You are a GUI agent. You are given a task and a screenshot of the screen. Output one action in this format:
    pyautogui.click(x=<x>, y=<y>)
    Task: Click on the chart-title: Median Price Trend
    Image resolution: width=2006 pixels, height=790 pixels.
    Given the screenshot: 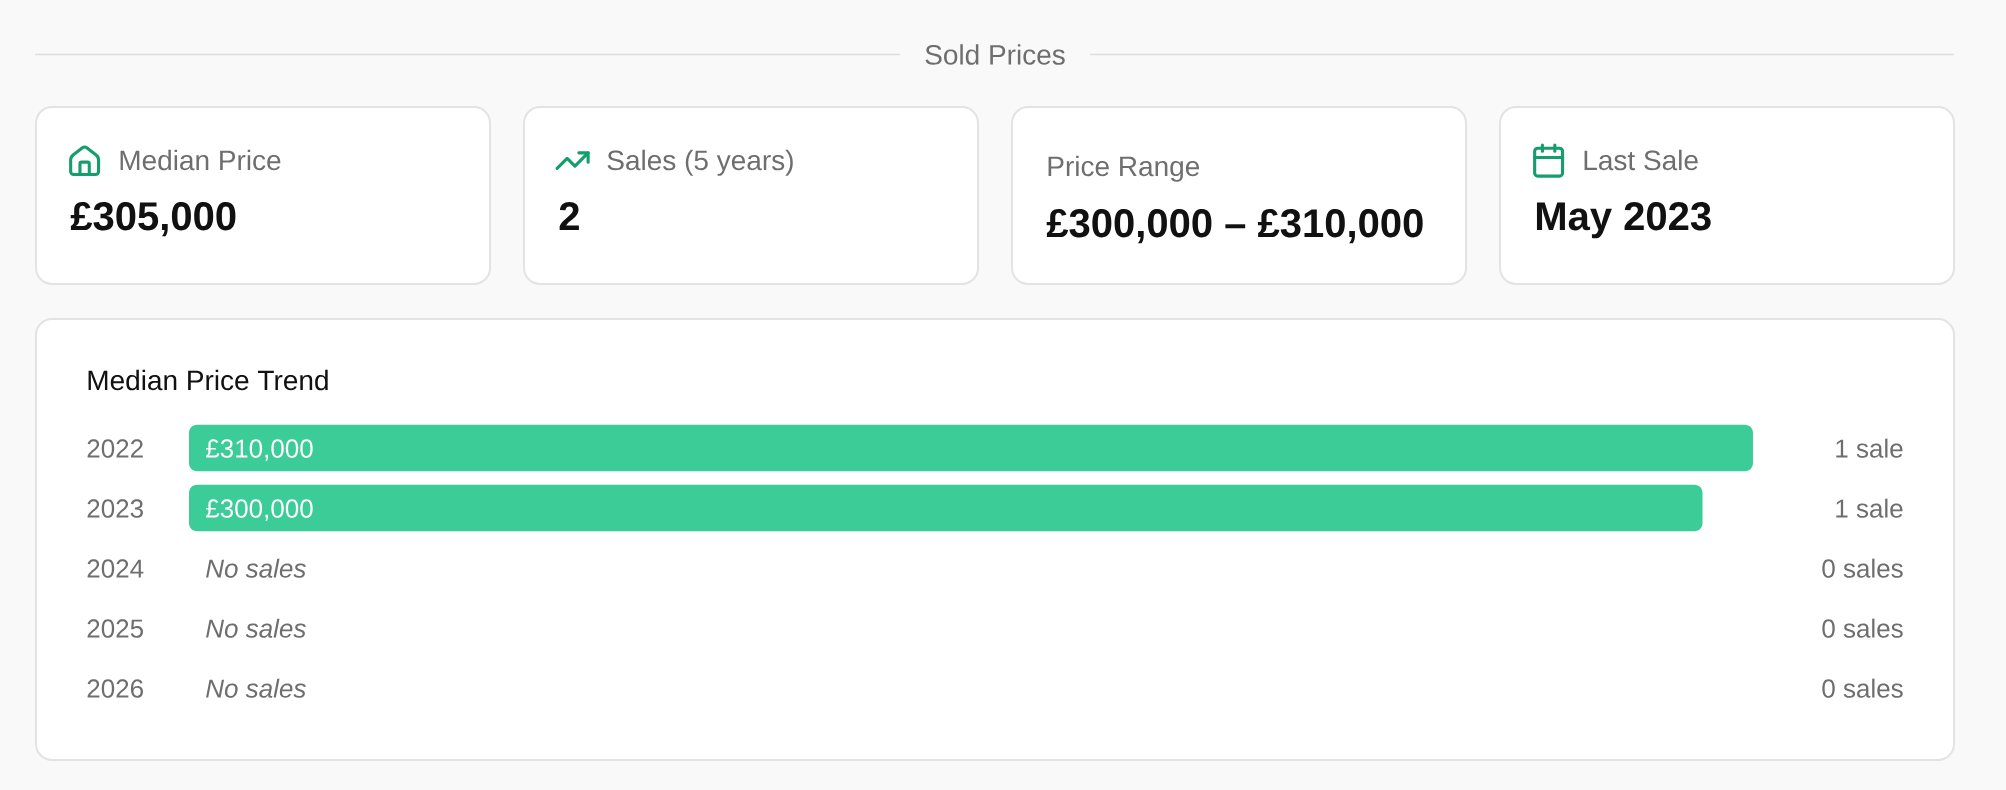 What is the action you would take?
    pyautogui.click(x=208, y=380)
    